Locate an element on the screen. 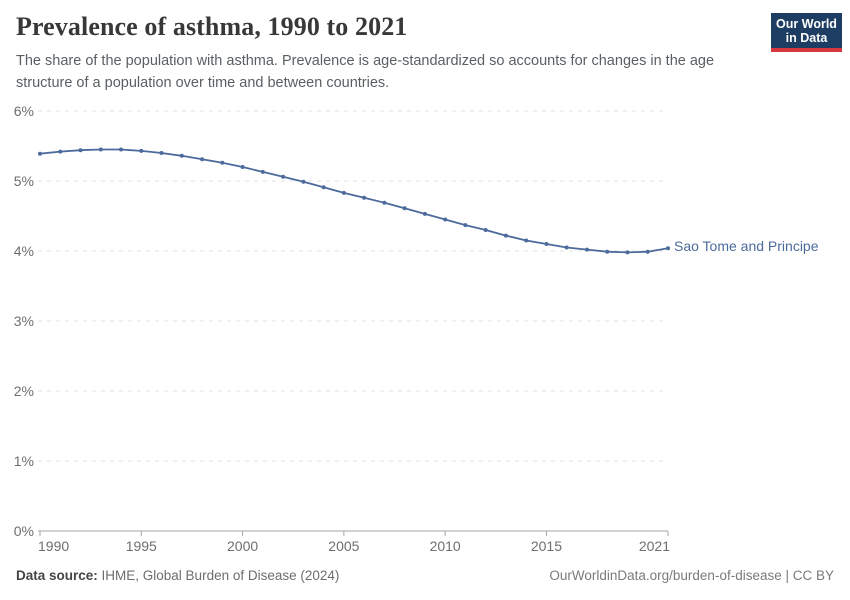  data-source-label: Data source: is located at coordinates (57, 575).